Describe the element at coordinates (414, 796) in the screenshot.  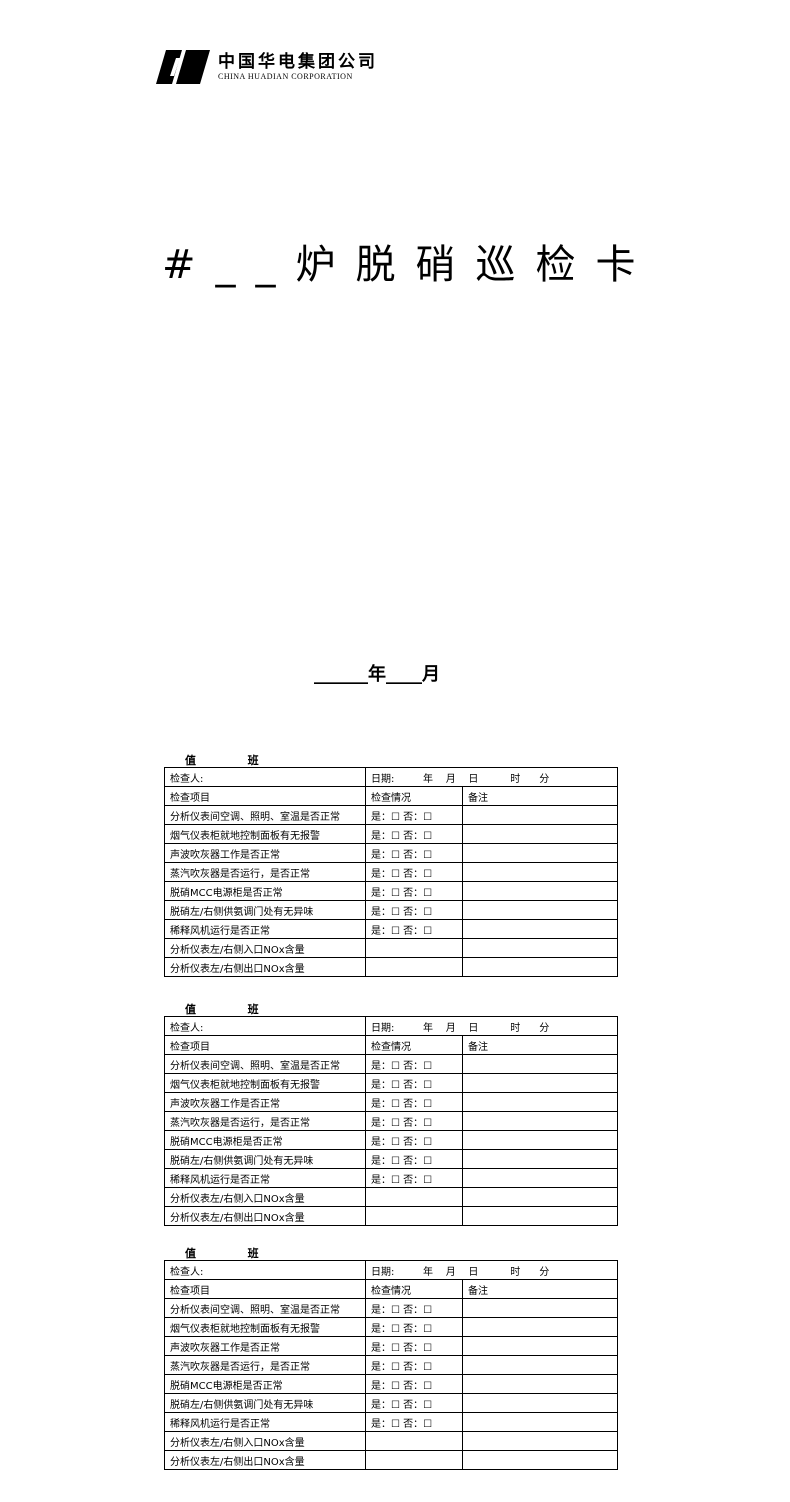
I see `header-status: 检查情况` at that location.